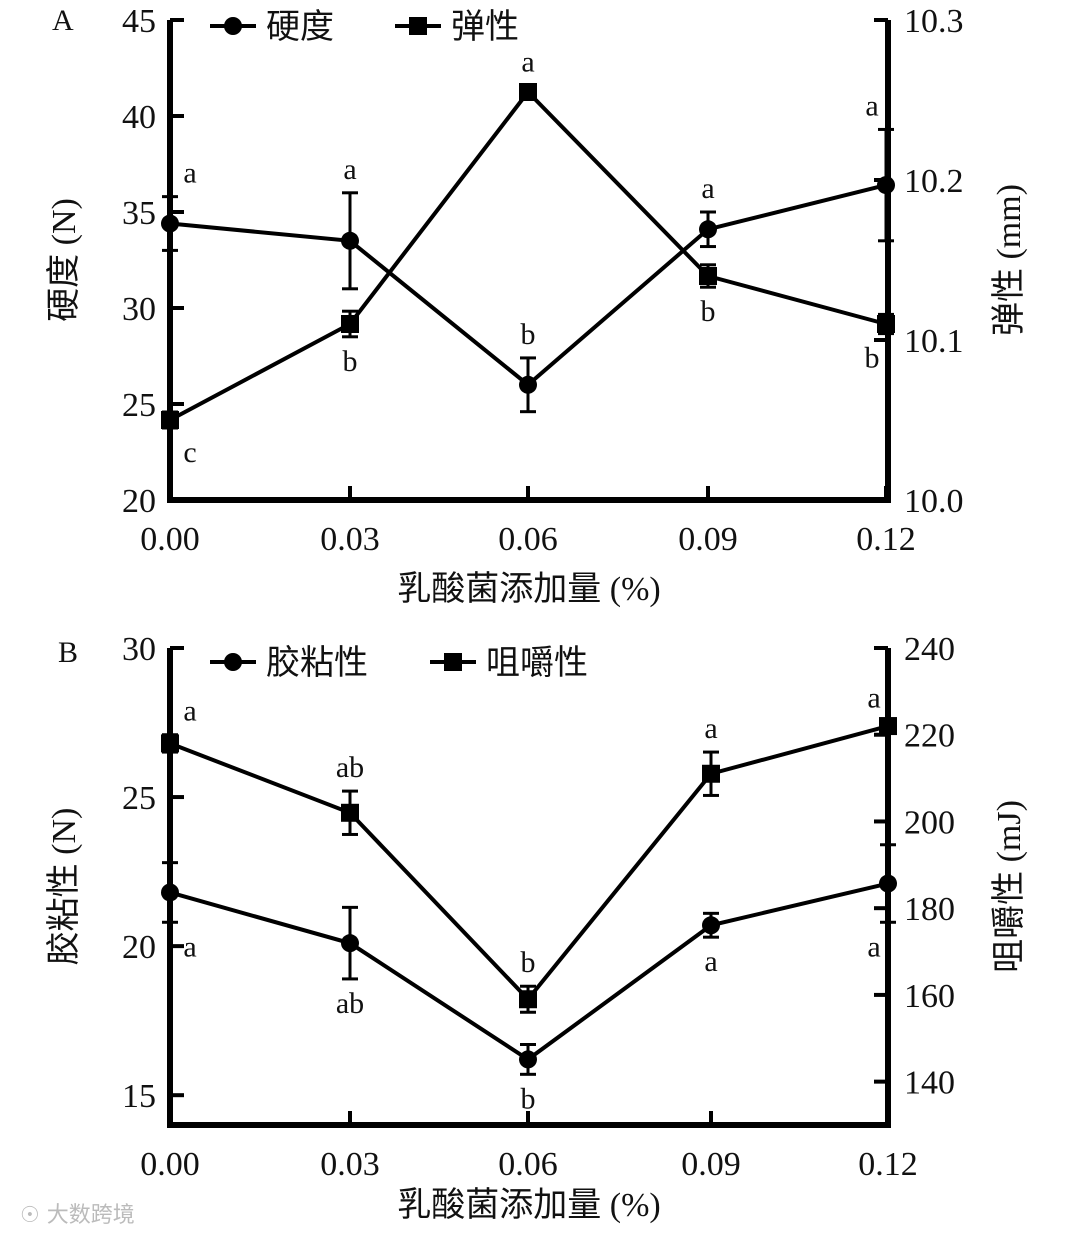  What do you see at coordinates (64, 260) in the screenshot?
I see `left-y-axis-label: 硬度 (N)` at bounding box center [64, 260].